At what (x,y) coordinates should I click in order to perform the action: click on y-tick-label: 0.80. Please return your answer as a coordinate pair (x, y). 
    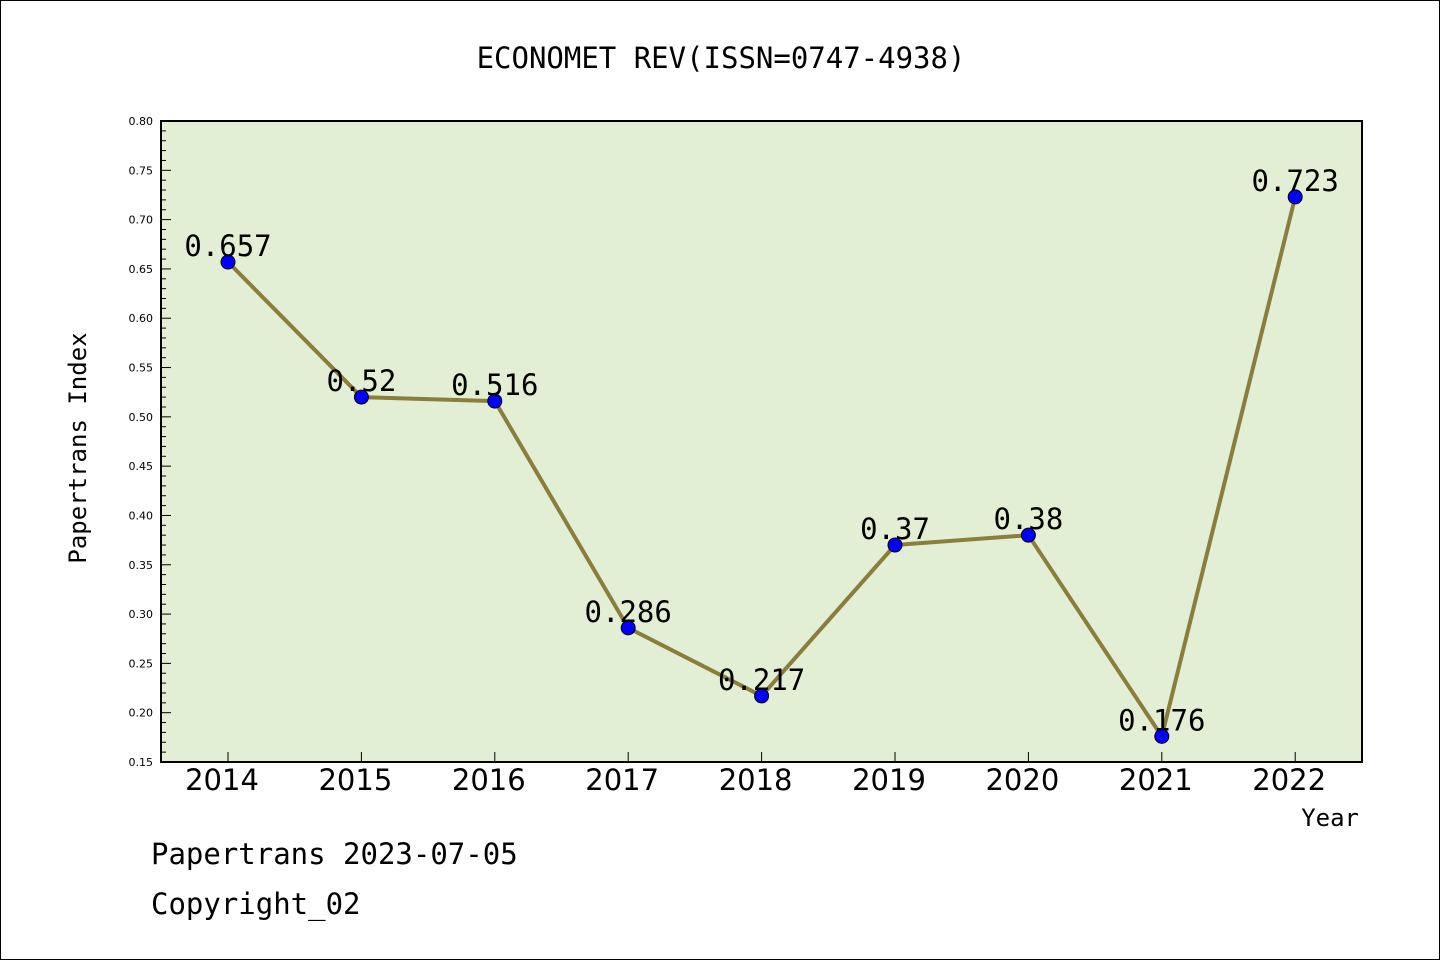
    Looking at the image, I should click on (141, 121).